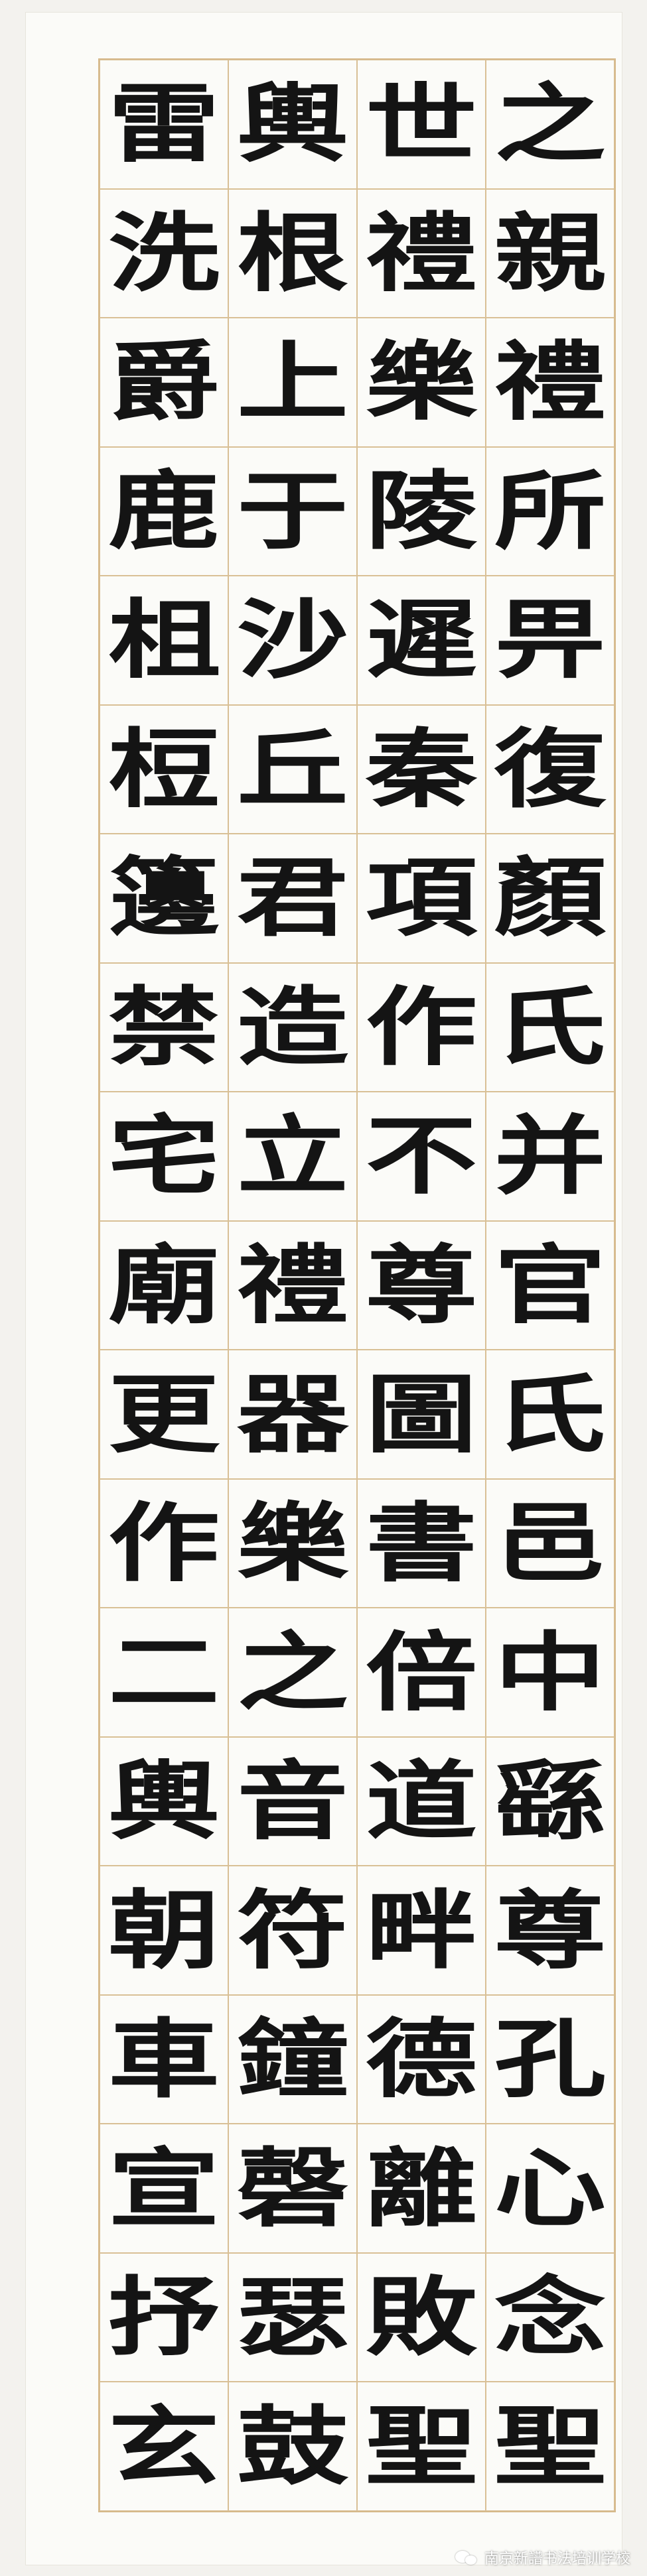 The height and width of the screenshot is (2576, 647). I want to click on calligraphy-character: 丘, so click(292, 770).